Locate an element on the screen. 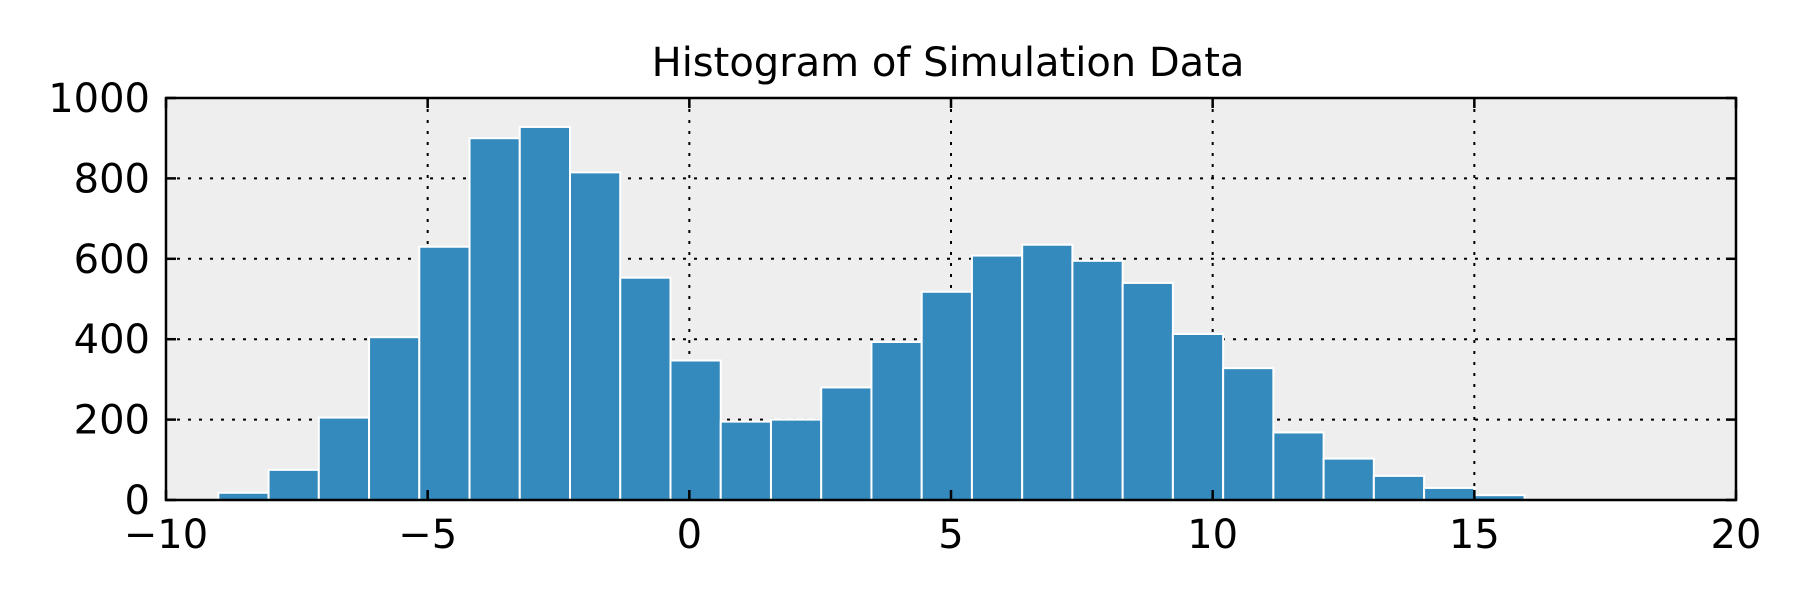 The height and width of the screenshot is (600, 1800). y-tick-label: 1000 is located at coordinates (99, 99).